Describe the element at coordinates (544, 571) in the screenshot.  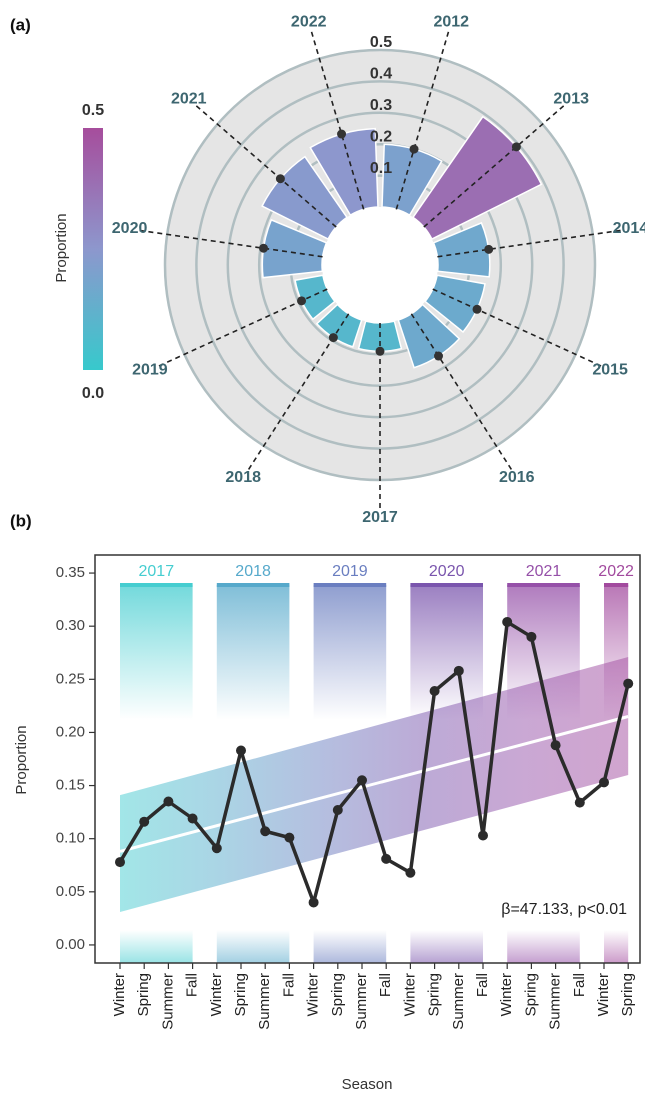
I see `year-label: 2021` at that location.